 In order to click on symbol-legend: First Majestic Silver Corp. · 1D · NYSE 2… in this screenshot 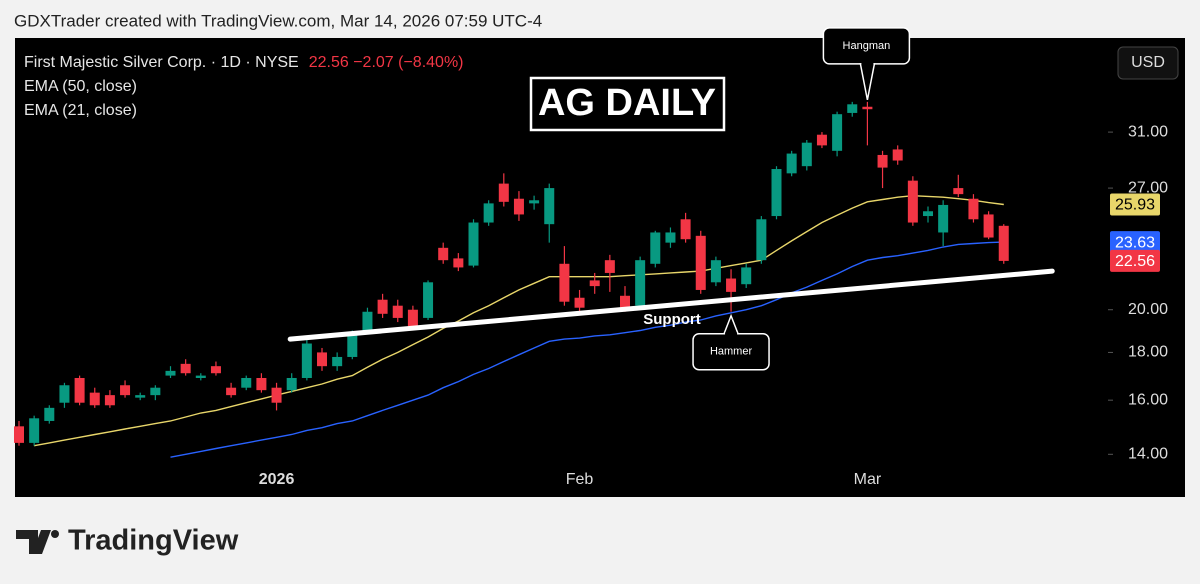, I will do `click(244, 62)`.